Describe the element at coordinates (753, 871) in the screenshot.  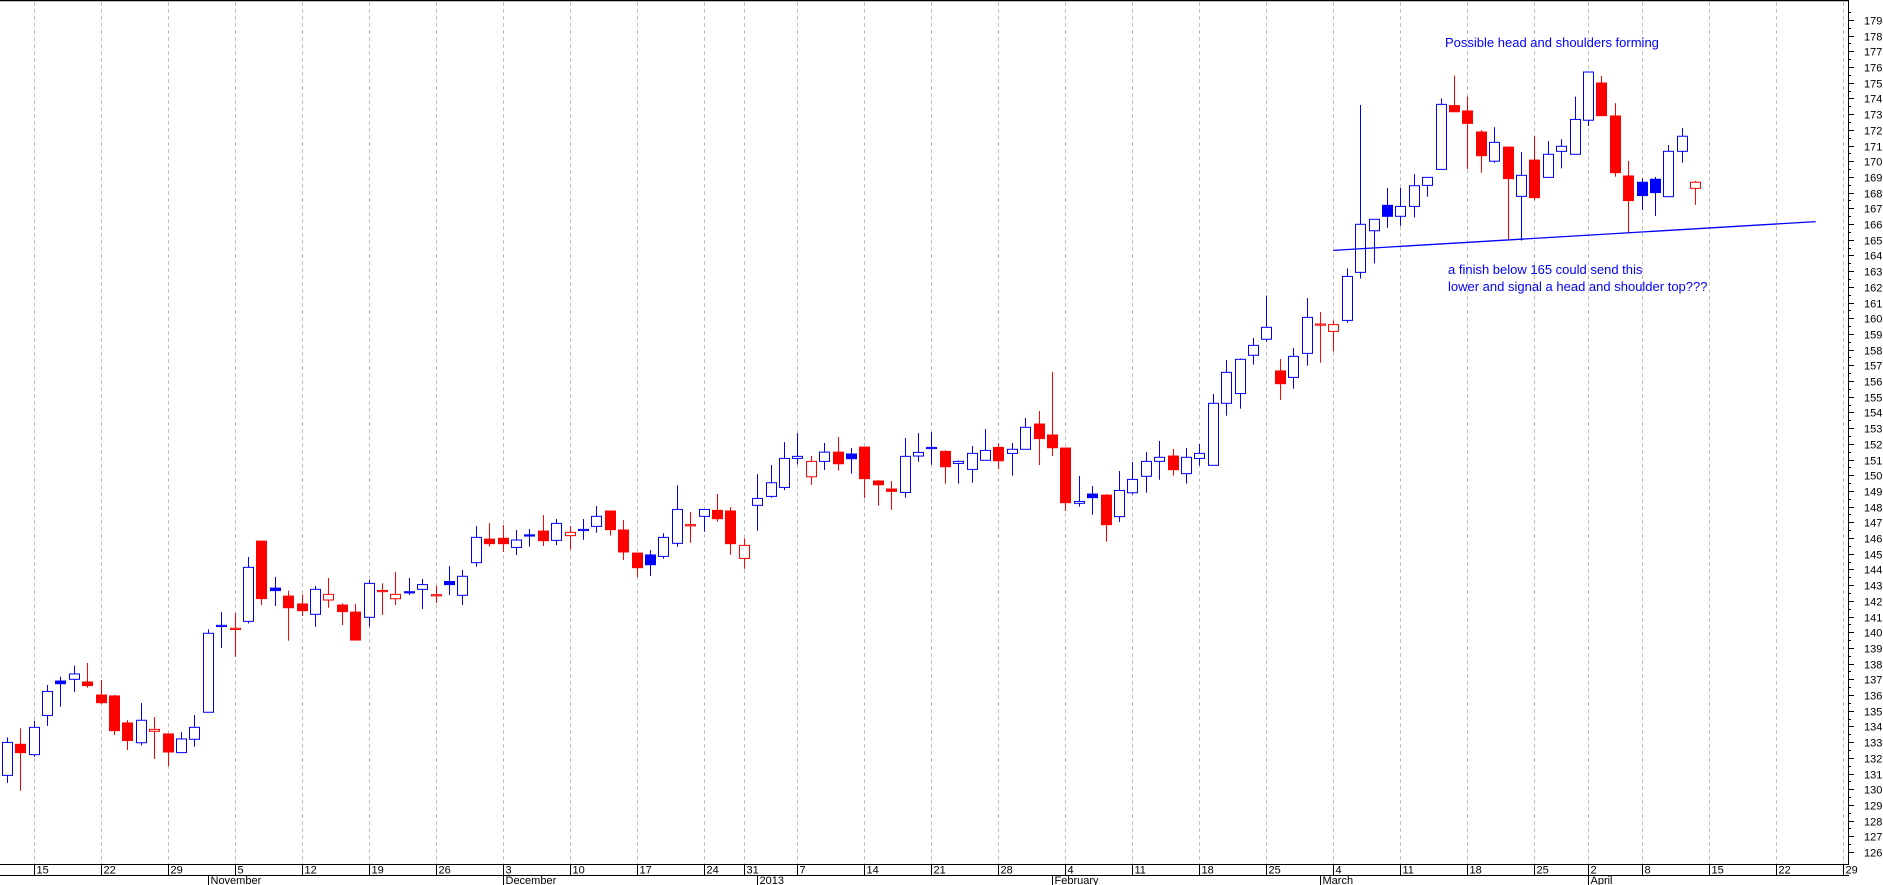
I see `date-tick-label: 31` at that location.